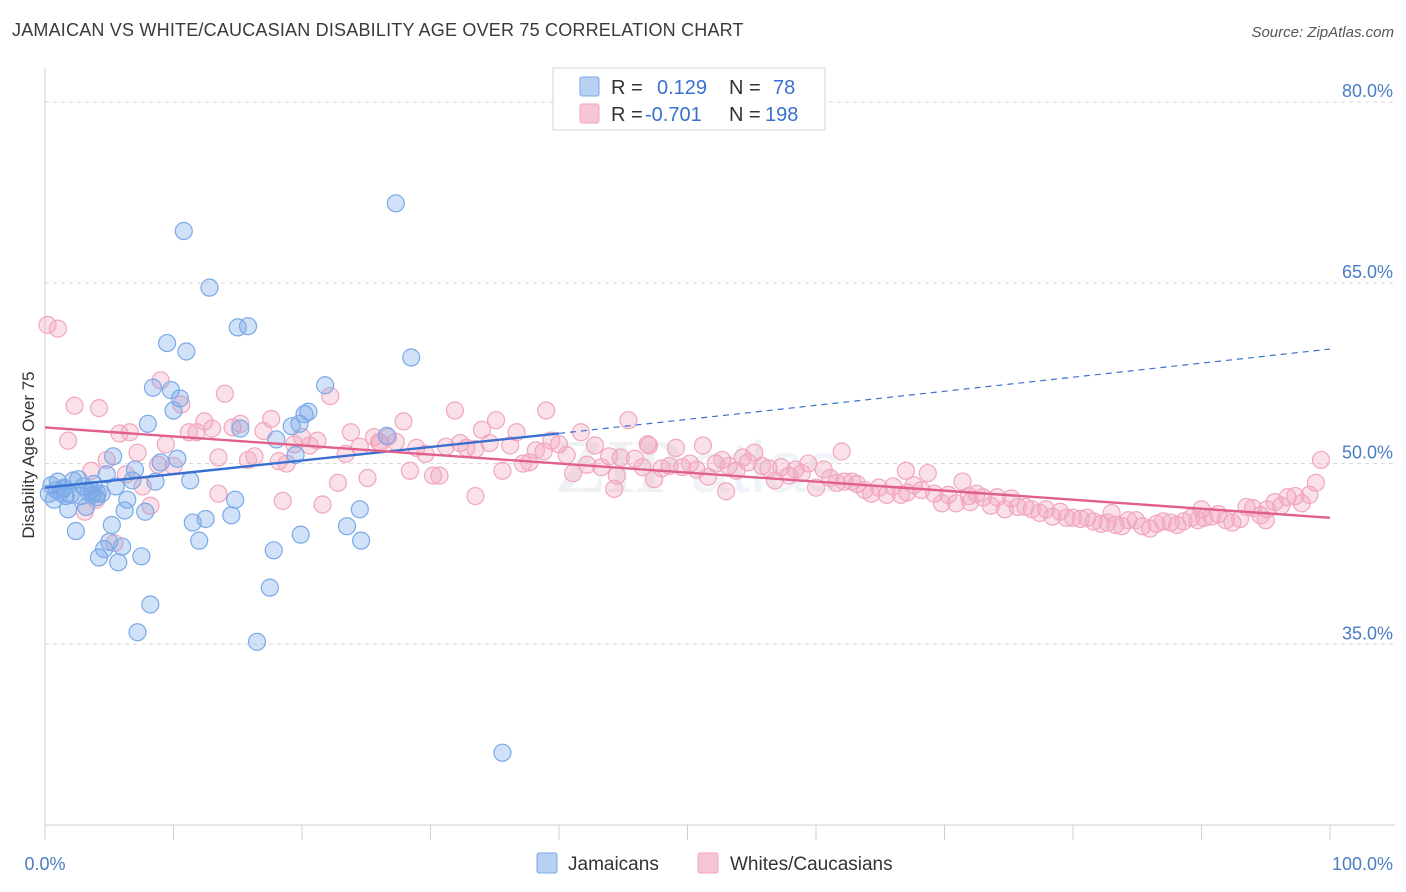  Describe the element at coordinates (745, 88) in the screenshot. I see `legend-n-label-1: N =` at that location.